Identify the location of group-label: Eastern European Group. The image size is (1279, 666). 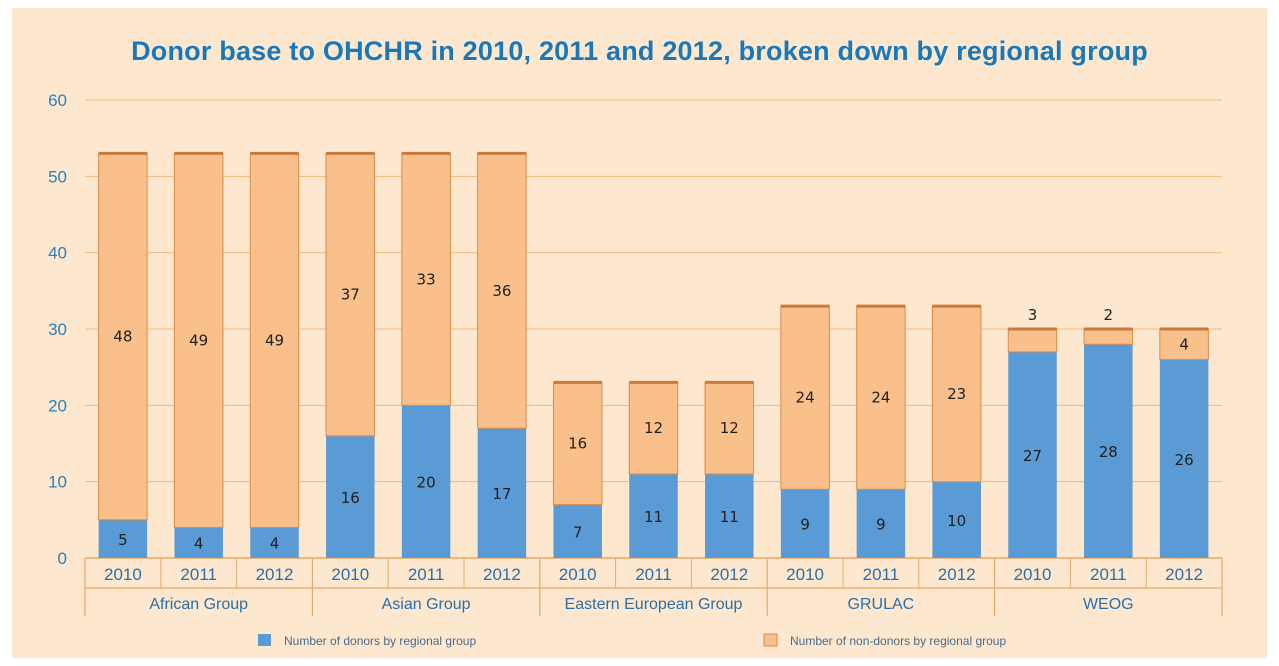
(654, 604).